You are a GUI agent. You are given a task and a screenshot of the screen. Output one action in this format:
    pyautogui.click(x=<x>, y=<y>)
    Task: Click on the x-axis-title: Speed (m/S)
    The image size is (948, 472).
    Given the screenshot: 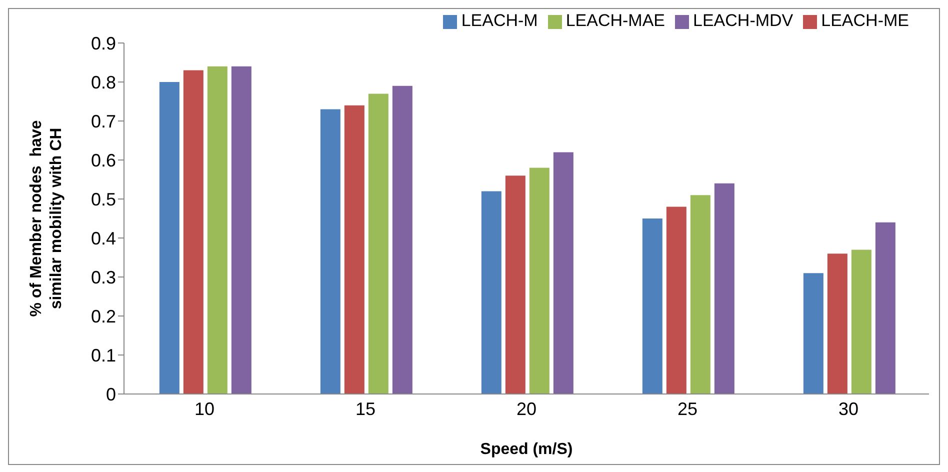 What is the action you would take?
    pyautogui.click(x=526, y=449)
    